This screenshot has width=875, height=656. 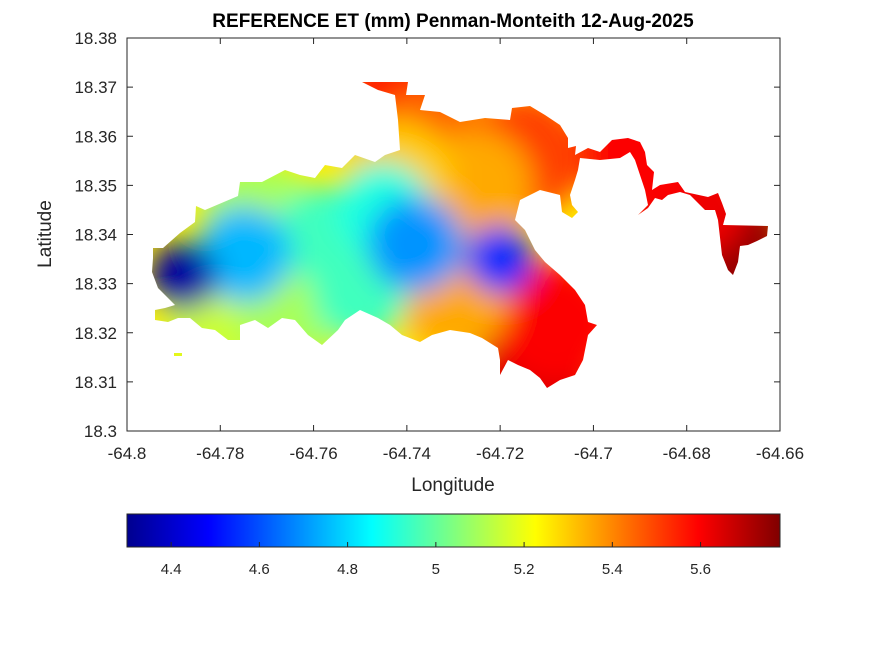 I want to click on y-axis-label: Latitude, so click(x=45, y=234).